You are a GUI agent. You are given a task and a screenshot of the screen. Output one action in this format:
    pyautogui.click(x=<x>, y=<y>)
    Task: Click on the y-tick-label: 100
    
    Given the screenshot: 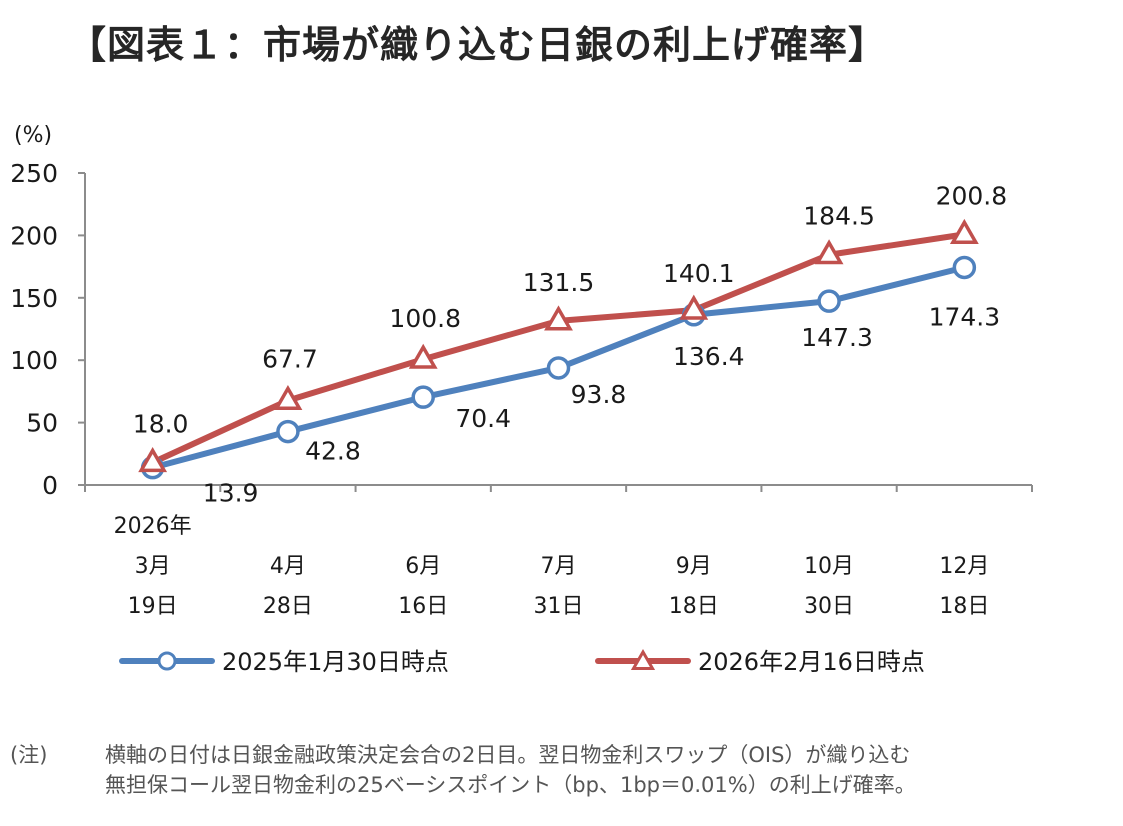 What is the action you would take?
    pyautogui.click(x=34, y=360)
    